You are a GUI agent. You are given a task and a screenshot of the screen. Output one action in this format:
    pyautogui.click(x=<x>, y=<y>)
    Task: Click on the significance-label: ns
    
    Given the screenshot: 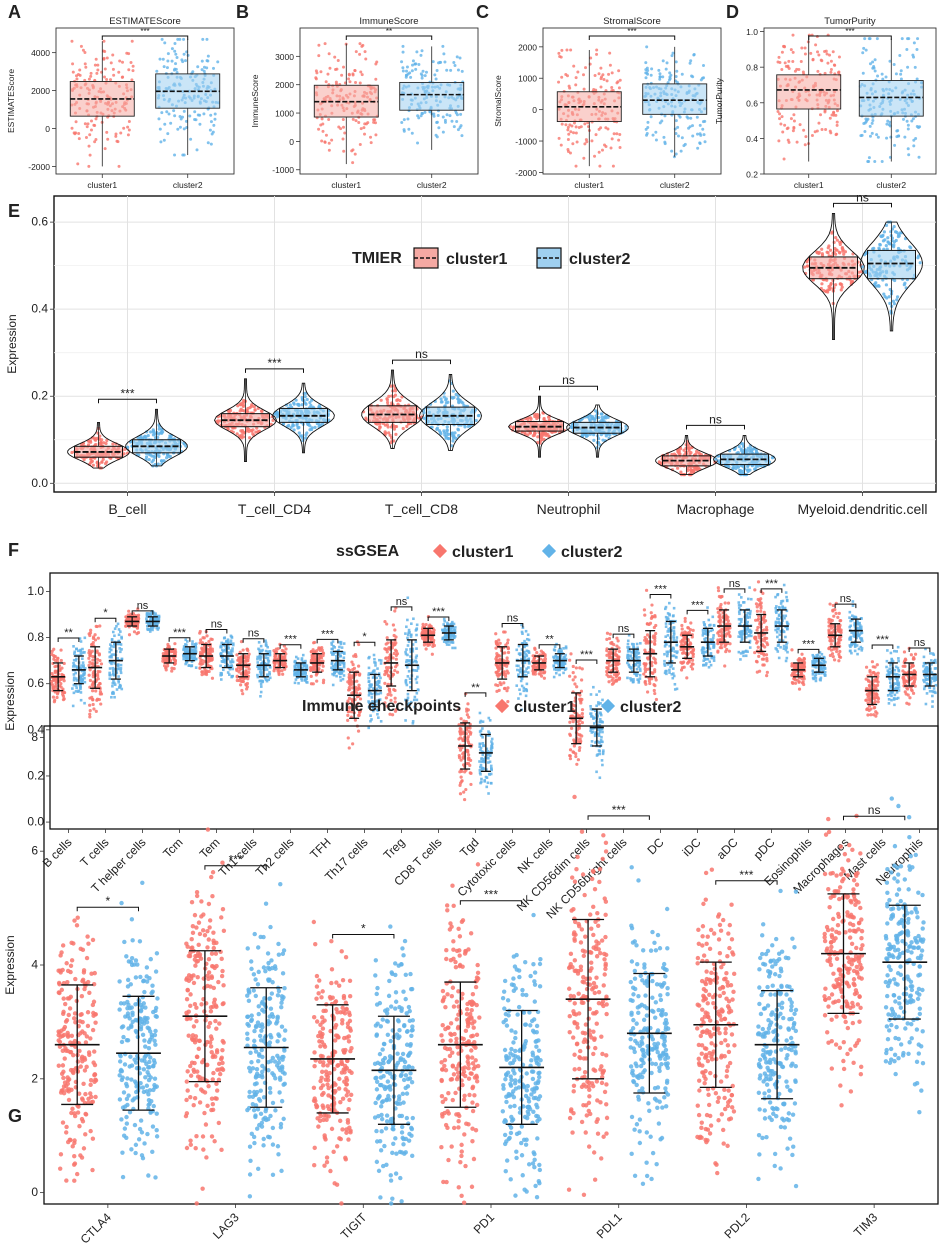 What is the action you would take?
    pyautogui.click(x=254, y=634)
    